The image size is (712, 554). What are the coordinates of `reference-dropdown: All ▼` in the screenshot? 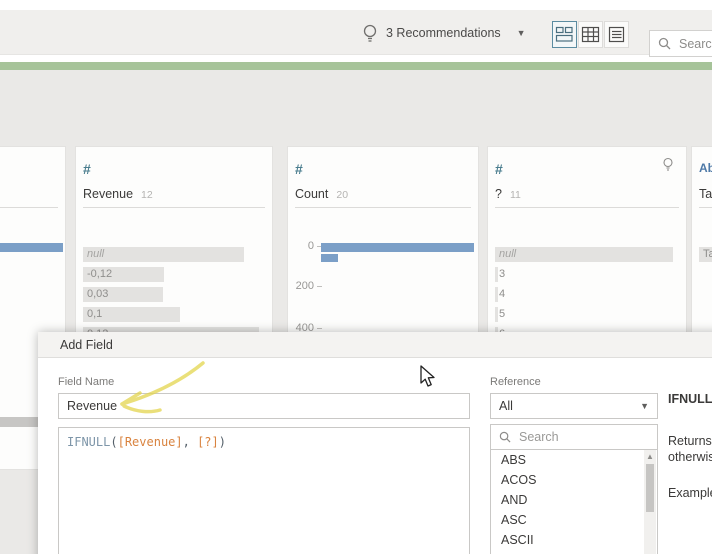 It's located at (574, 406).